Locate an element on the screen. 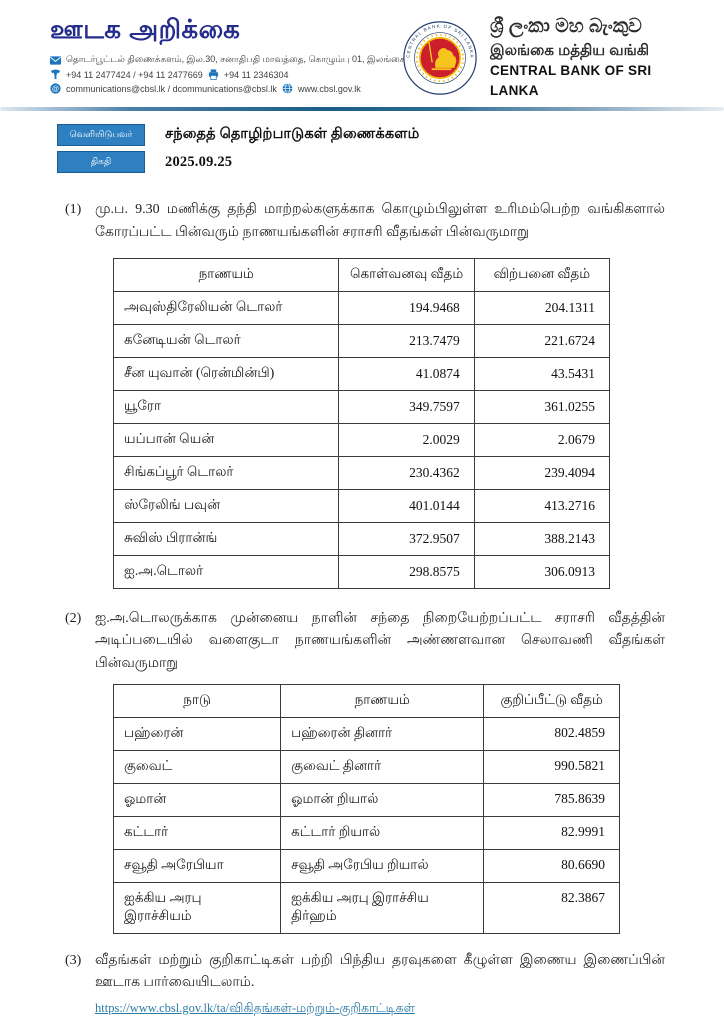 The height and width of the screenshot is (1024, 724). table-row: சுவிஸ் பிரான்ங் 372.9507 388.2143 is located at coordinates (361, 538).